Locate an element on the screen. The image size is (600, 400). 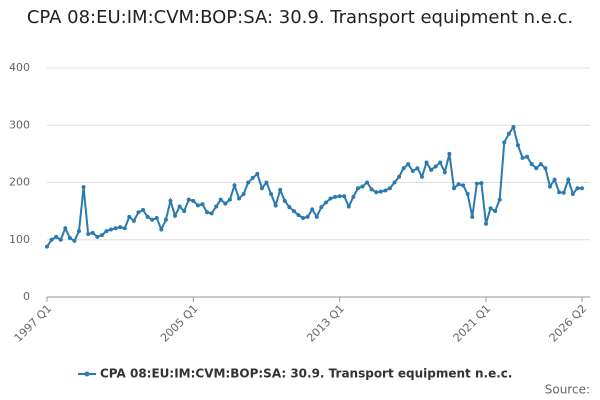
x-tick-label: 1997 Q1 is located at coordinates (33, 323).